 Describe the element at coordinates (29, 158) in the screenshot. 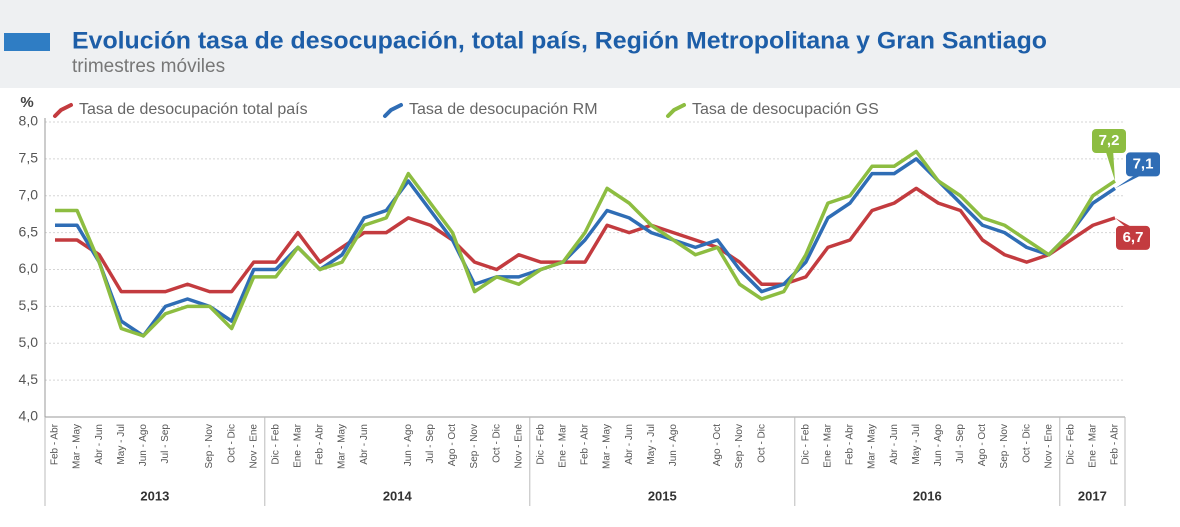

I see `y-tick-label: 7,5` at that location.